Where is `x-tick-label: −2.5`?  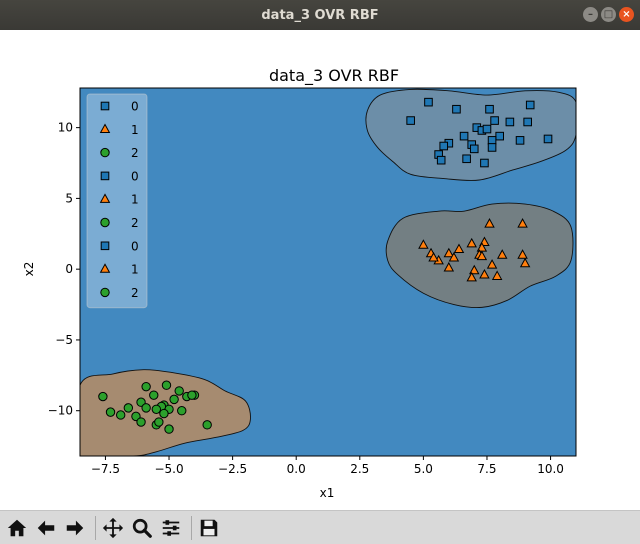 x-tick-label: −2.5 is located at coordinates (232, 469).